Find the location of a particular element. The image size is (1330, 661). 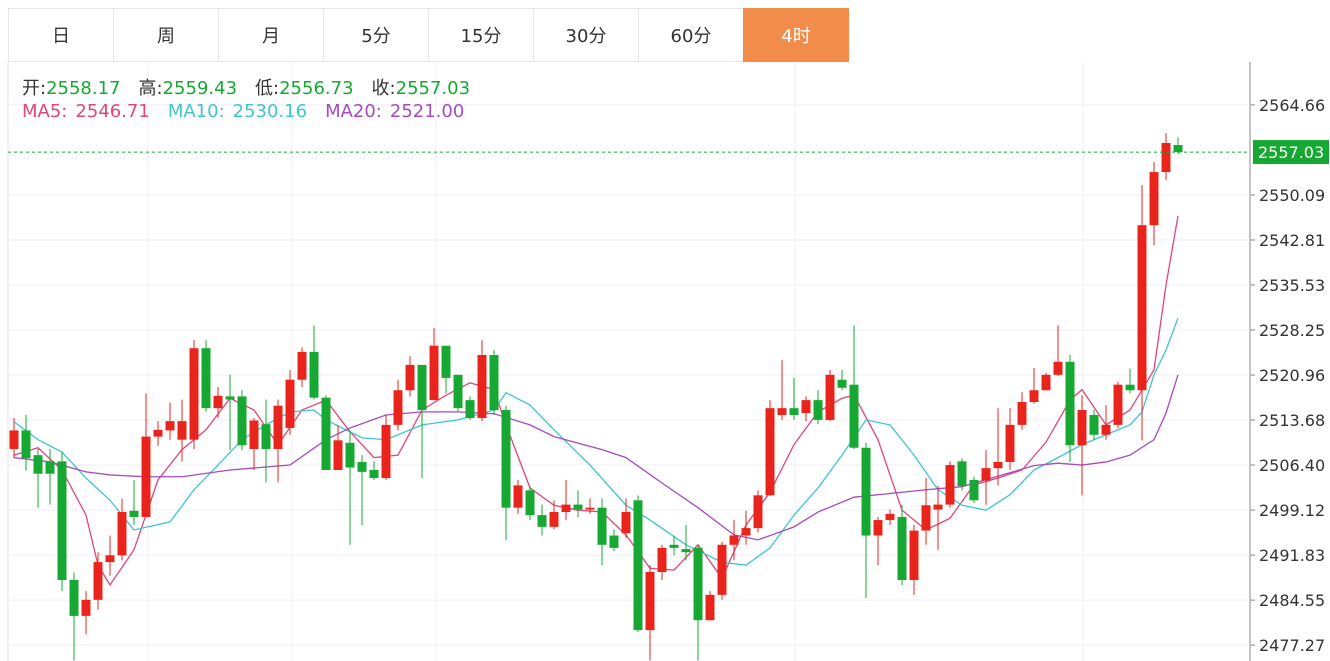

tab: 60分 is located at coordinates (690, 35).